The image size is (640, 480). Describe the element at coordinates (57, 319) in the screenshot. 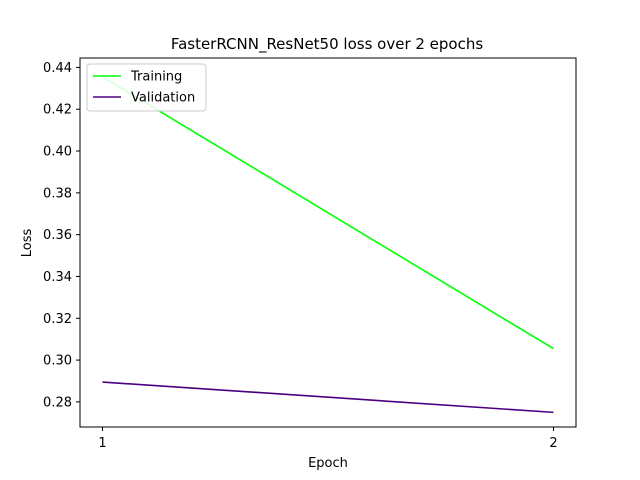

I see `y-tick-label: 0.32` at that location.